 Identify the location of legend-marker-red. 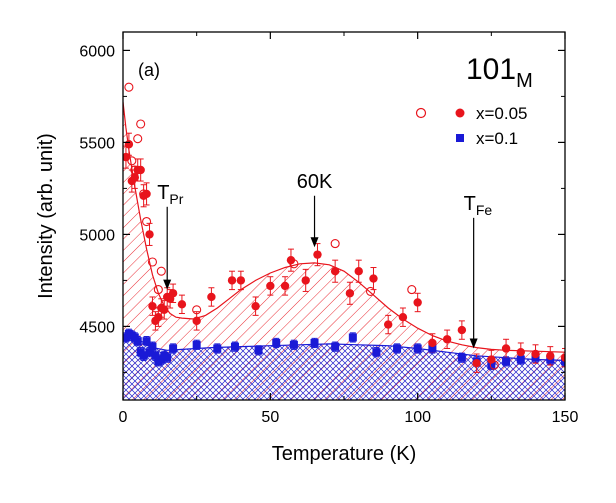
(460, 113).